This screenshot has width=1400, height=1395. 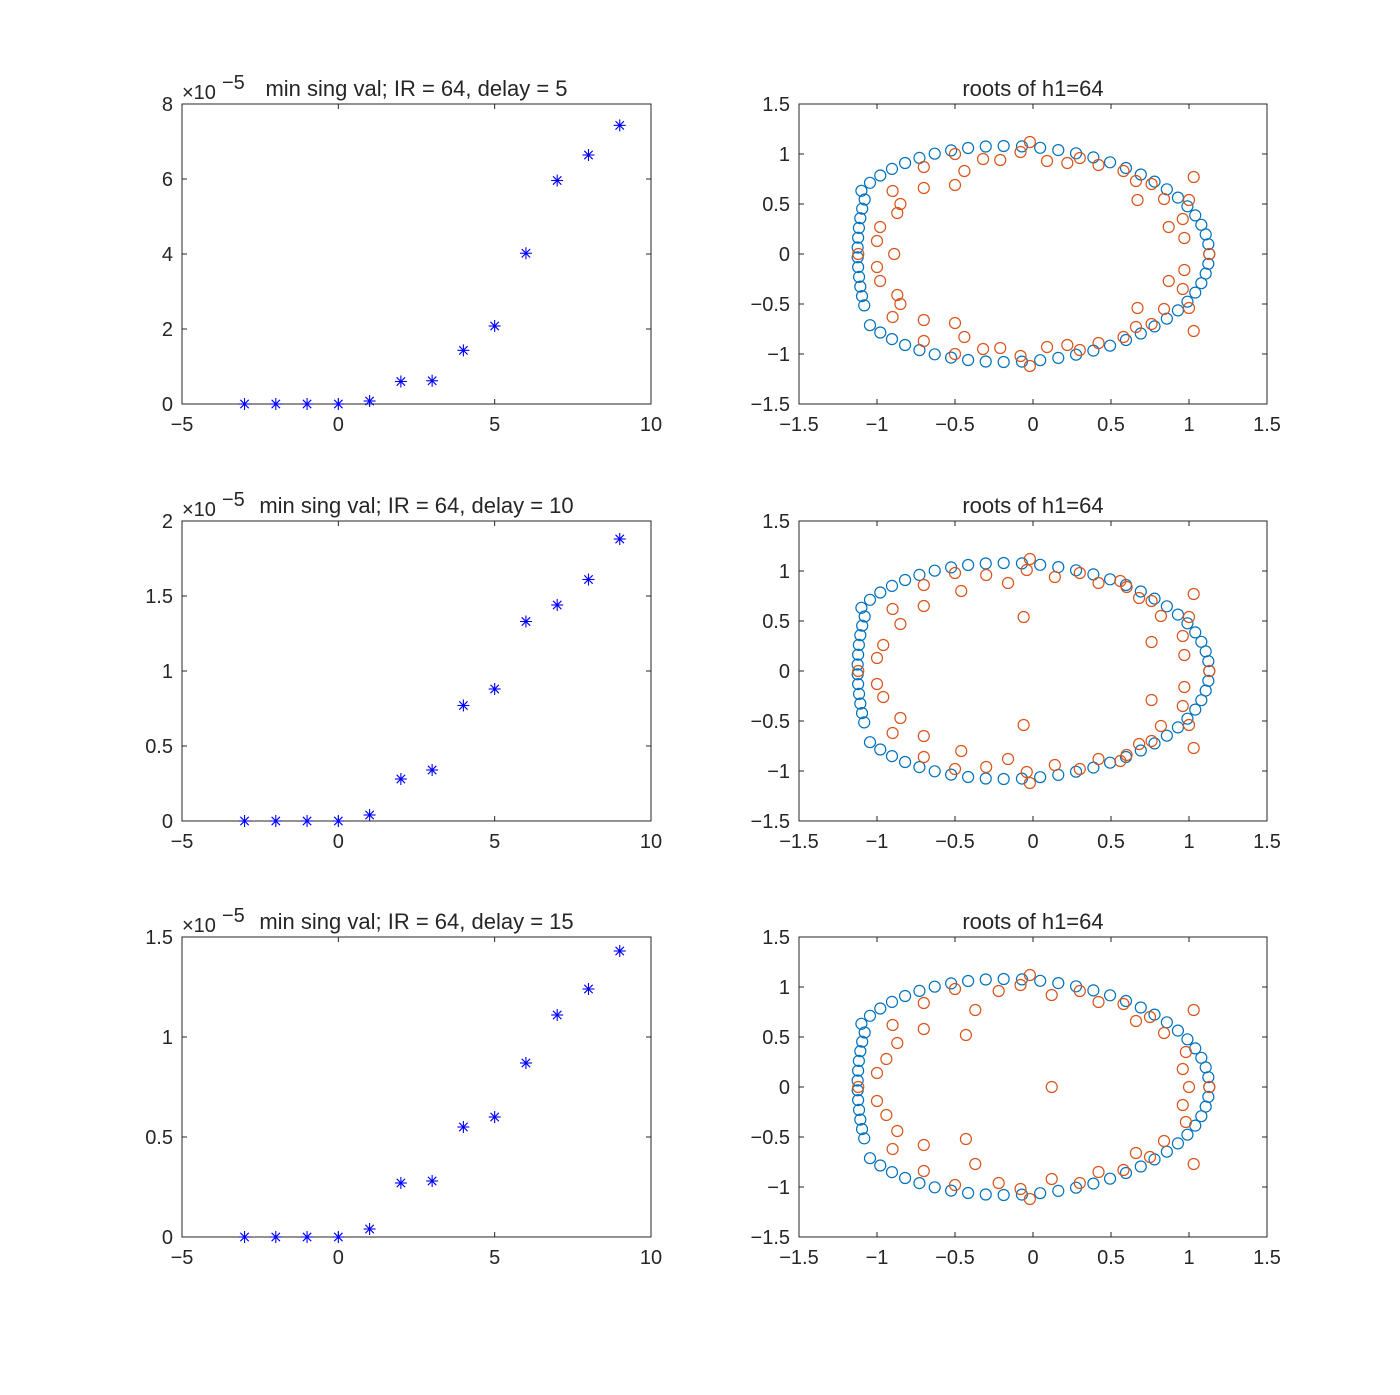 What do you see at coordinates (494, 425) in the screenshot?
I see `x-tick-label: 5` at bounding box center [494, 425].